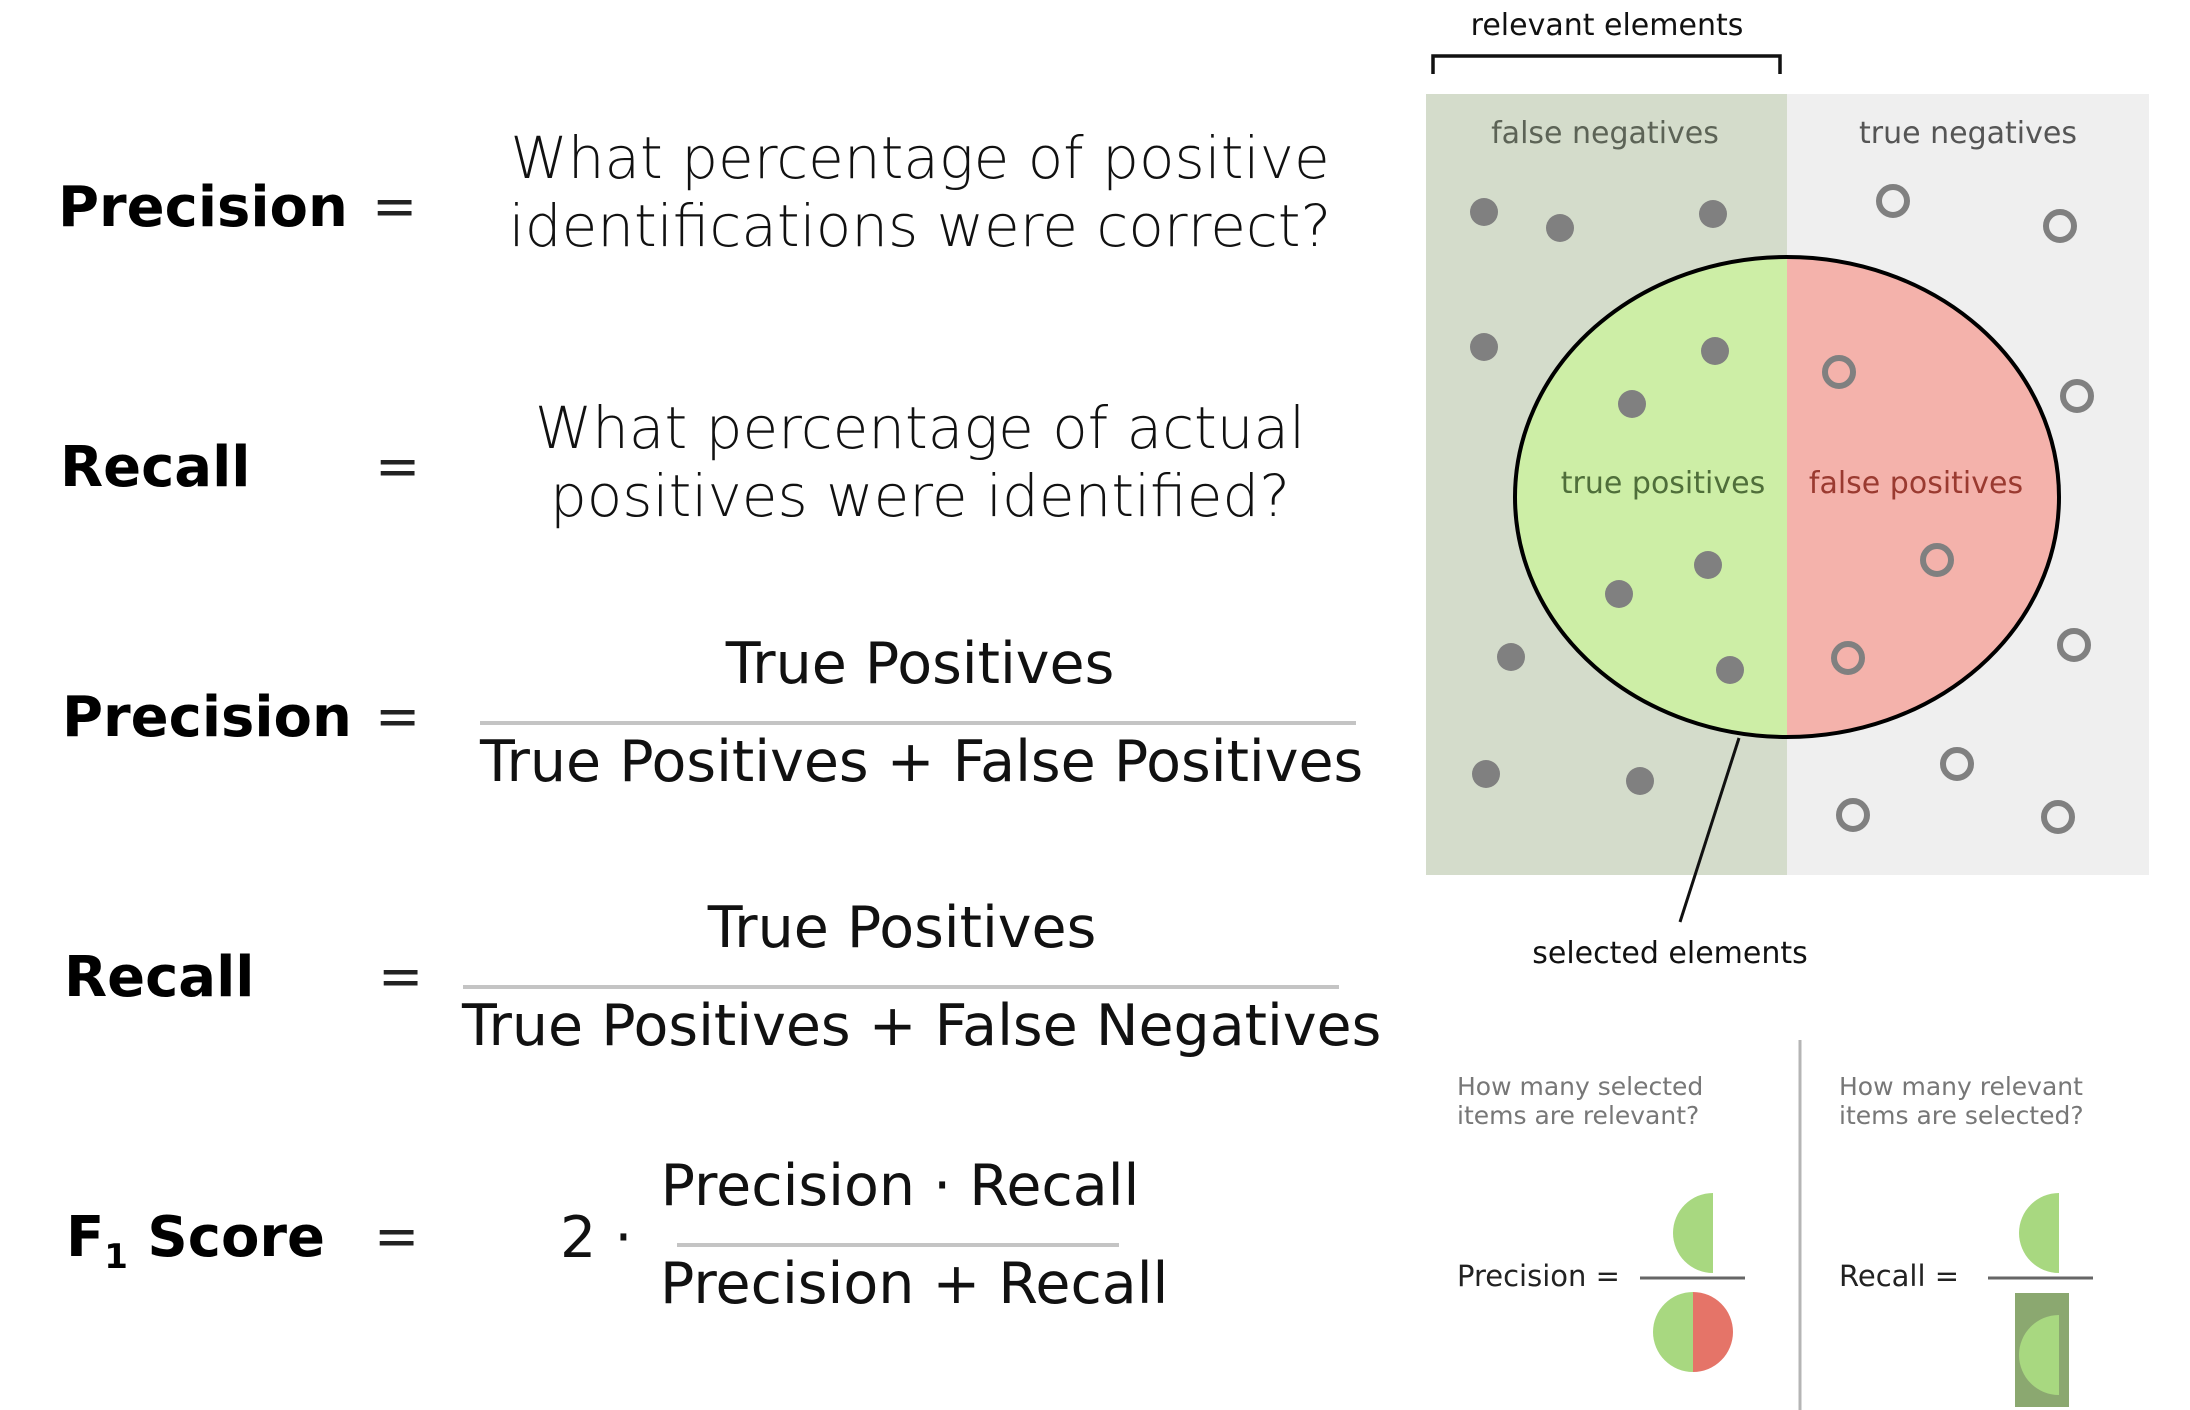 Image resolution: width=2190 pixels, height=1410 pixels. I want to click on true-negatives-label: true negatives, so click(1968, 133).